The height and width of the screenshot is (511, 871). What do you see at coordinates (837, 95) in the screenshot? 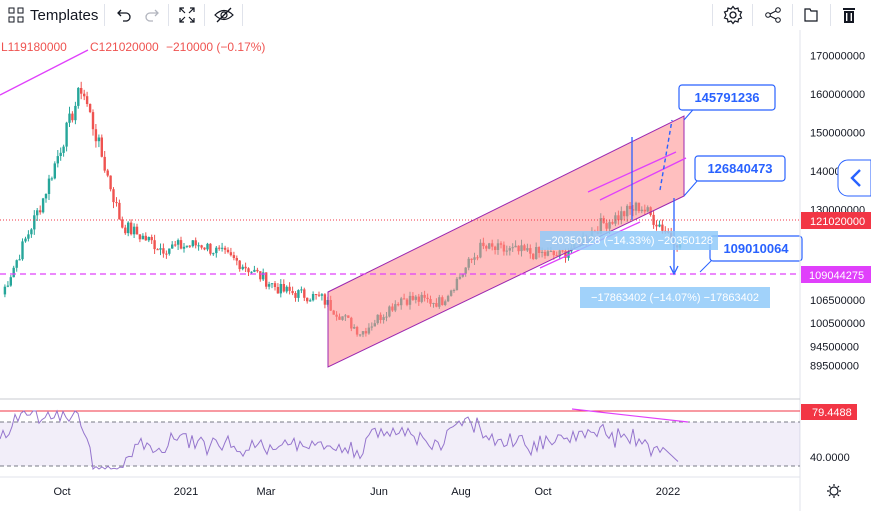
I see `price-tick-label: 160000000` at bounding box center [837, 95].